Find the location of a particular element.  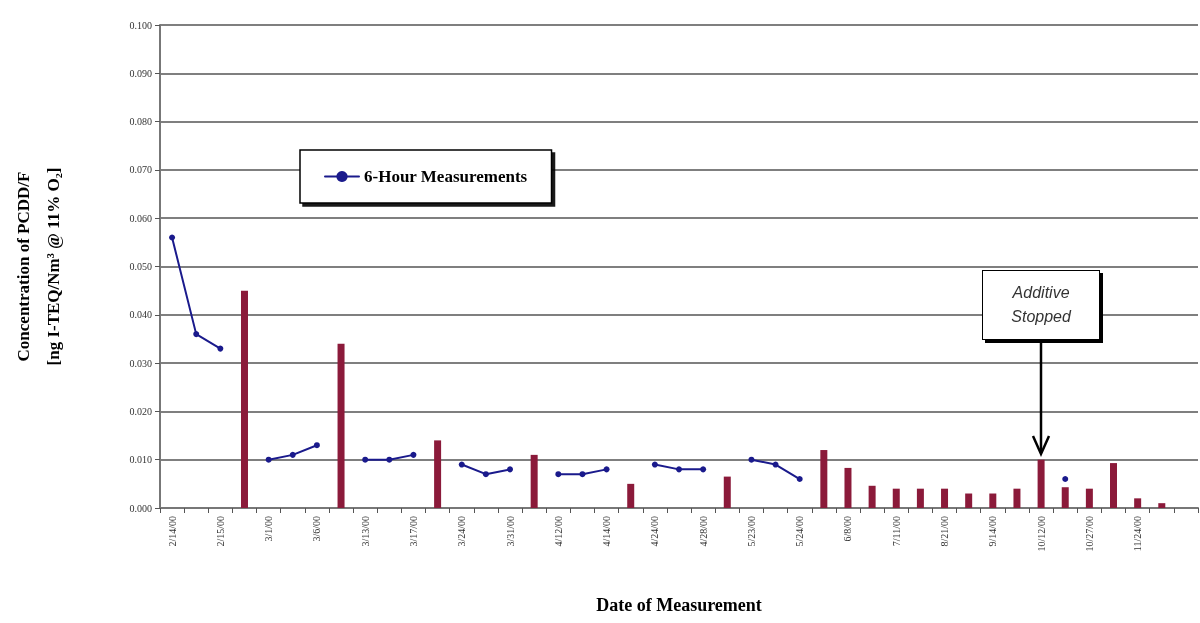

x-tick-label: 4/14/00 is located at coordinates (607, 531).